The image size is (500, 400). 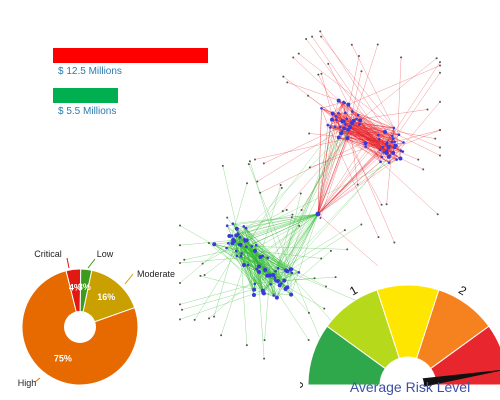 I want to click on gauge-title: Average Risk Level, so click(x=410, y=387).